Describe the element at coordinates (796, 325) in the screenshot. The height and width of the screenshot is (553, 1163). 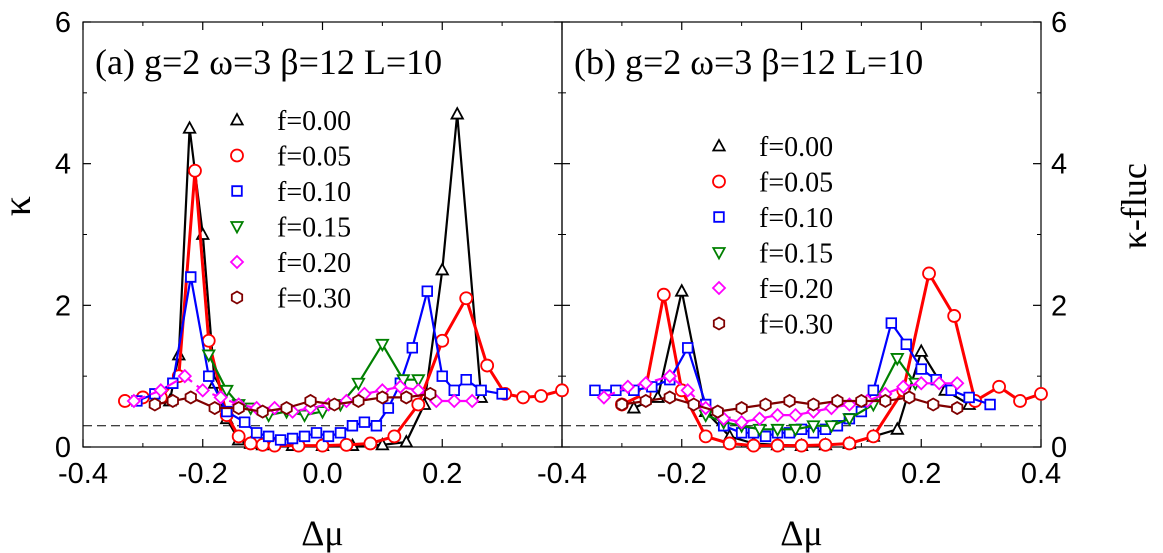
I see `panel-b-legend-label: f=0.30` at that location.